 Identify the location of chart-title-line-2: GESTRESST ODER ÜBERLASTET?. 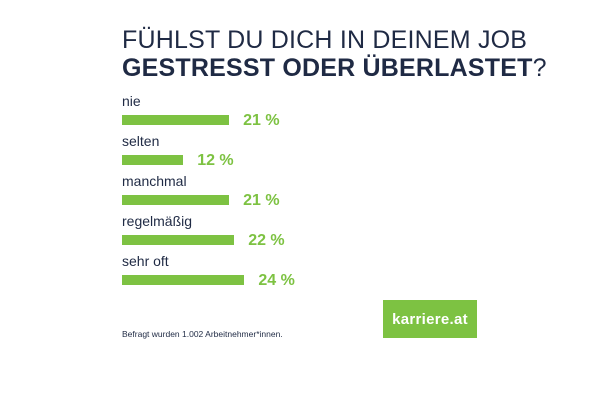
(334, 68).